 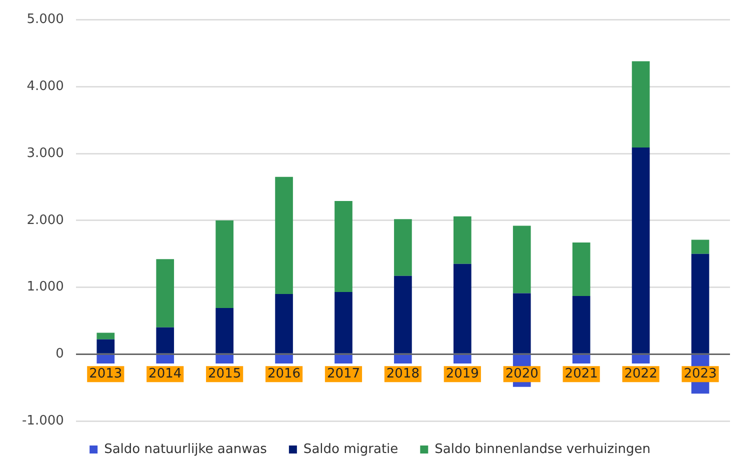 I want to click on y-tick-label: -1.000, so click(x=43, y=420).